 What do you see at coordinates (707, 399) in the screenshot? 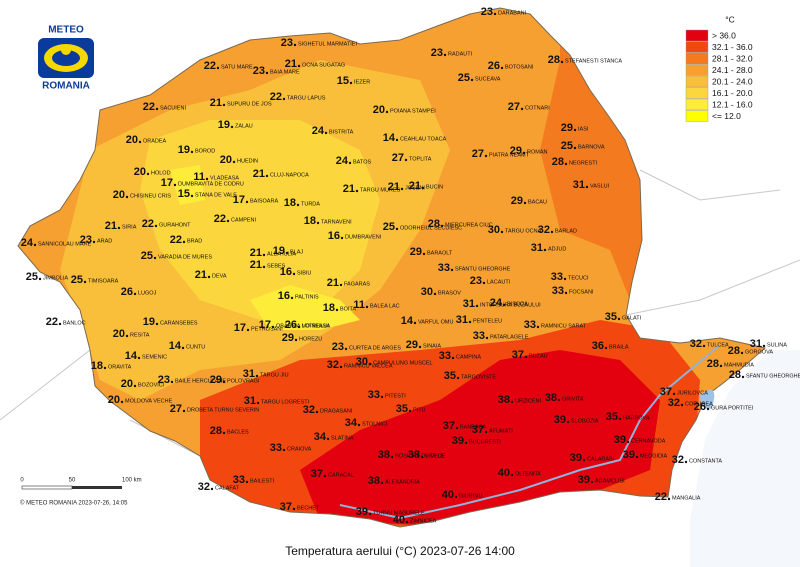
I see `lagoon` at bounding box center [707, 399].